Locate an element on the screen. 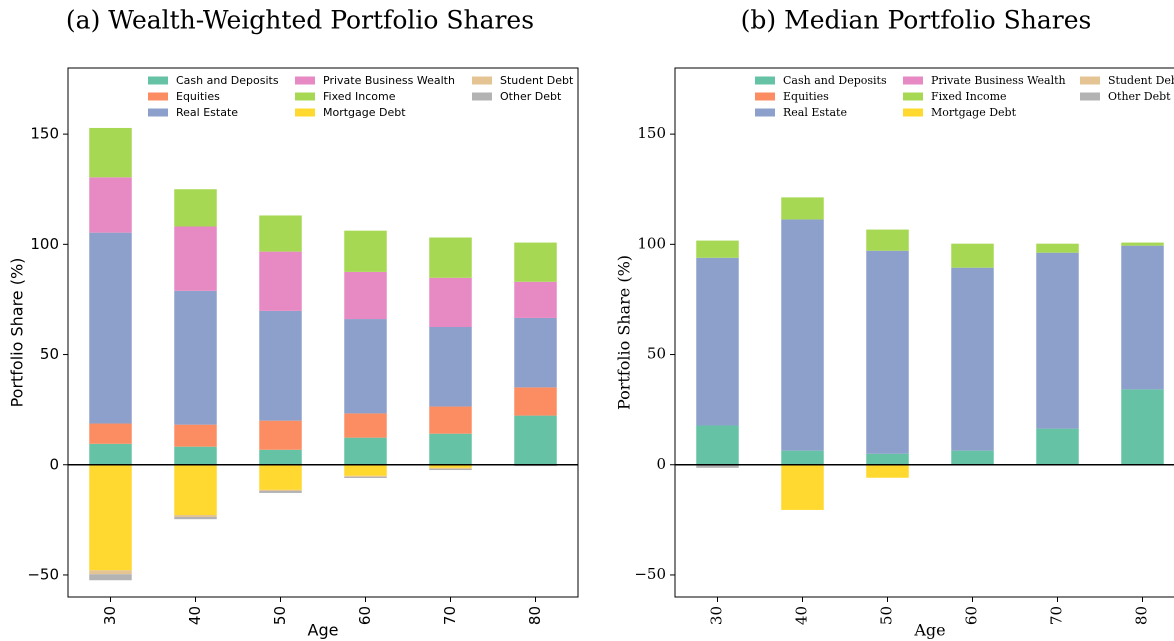  legend-label: Equities is located at coordinates (806, 96).